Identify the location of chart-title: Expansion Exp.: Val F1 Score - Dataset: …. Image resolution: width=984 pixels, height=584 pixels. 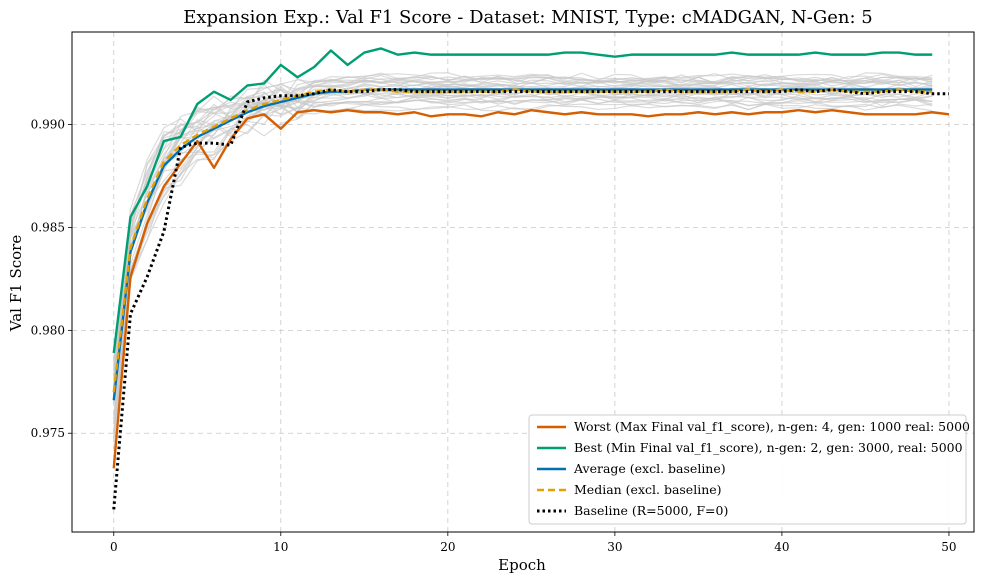
(528, 17).